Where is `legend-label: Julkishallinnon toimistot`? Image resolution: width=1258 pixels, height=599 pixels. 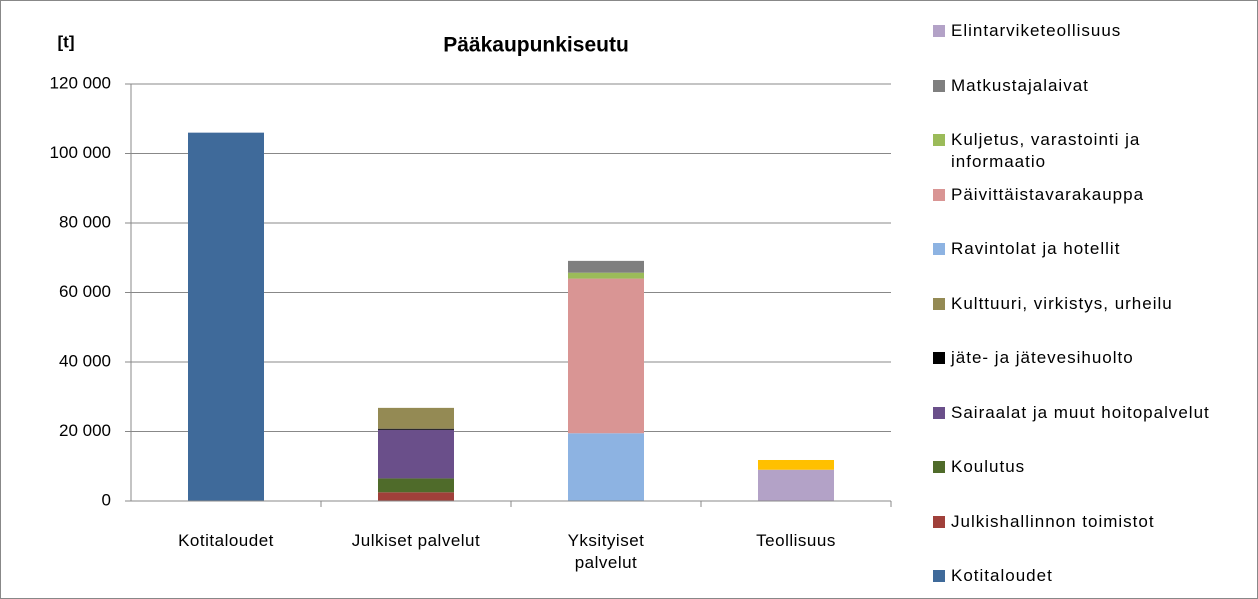 legend-label: Julkishallinnon toimistot is located at coordinates (1053, 521).